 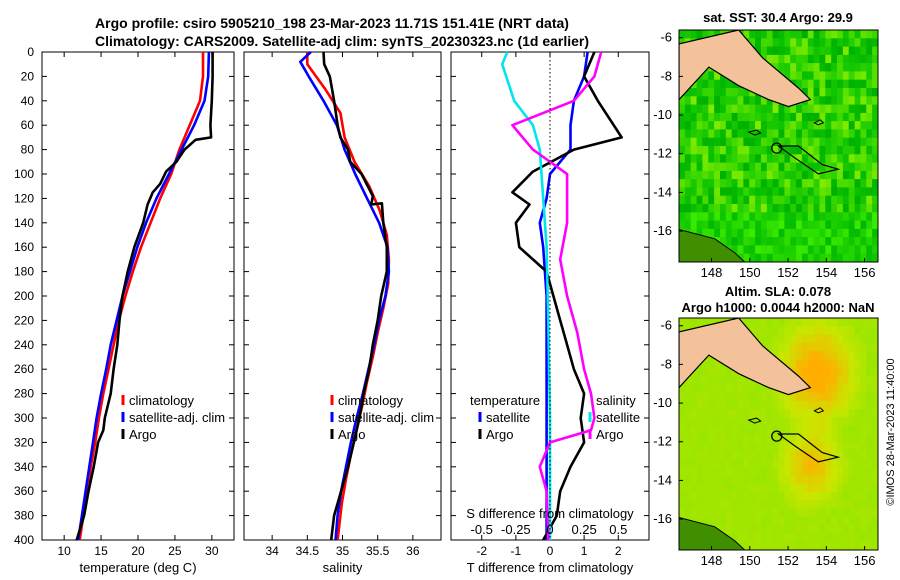 I want to click on temp-ytick-label: 220, so click(x=24, y=320).